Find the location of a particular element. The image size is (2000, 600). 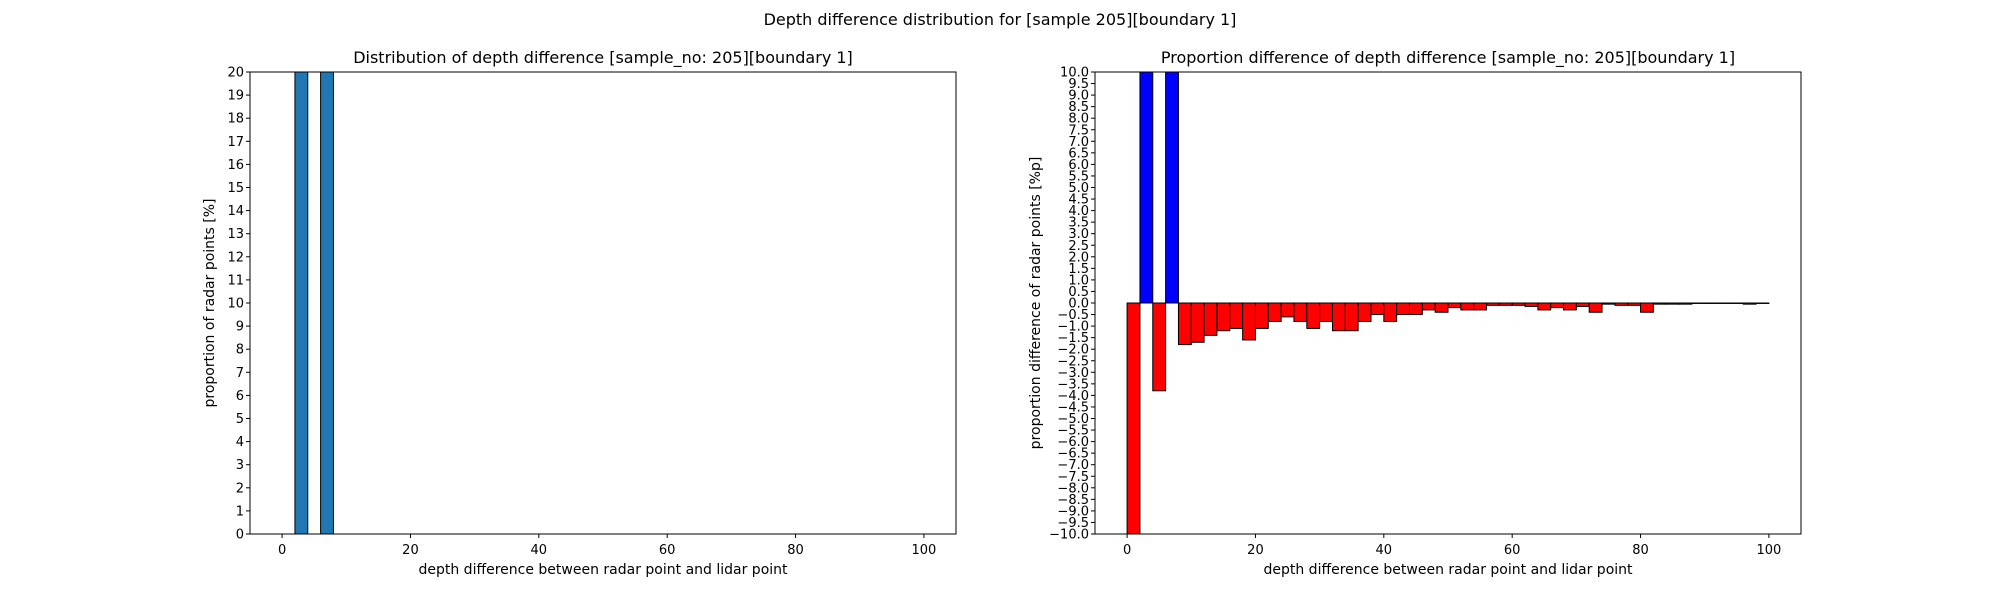

right-y-tick-label: 3.0 is located at coordinates (1078, 234).